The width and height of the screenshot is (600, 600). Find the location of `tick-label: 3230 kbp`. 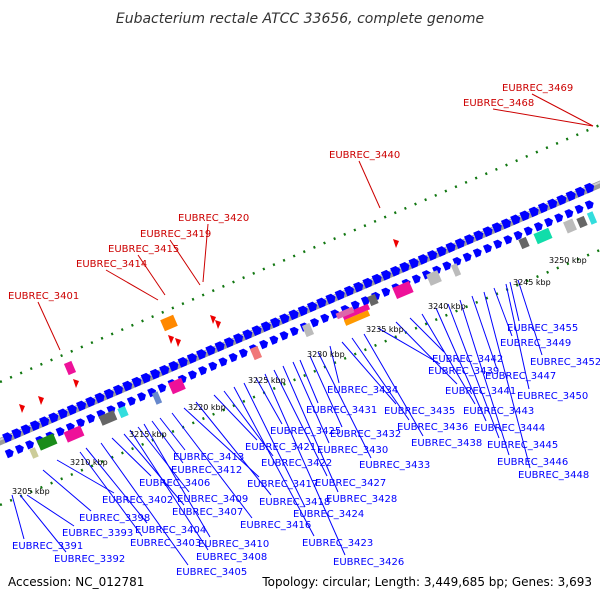

tick-label: 3230 kbp is located at coordinates (326, 354).